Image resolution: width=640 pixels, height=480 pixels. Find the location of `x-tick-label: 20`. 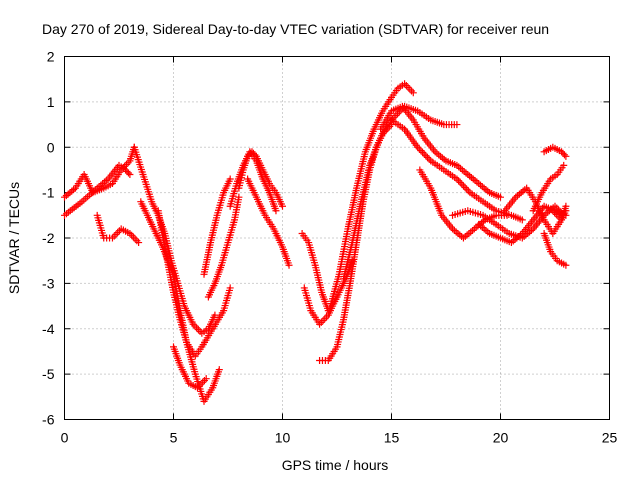

x-tick-label: 20 is located at coordinates (501, 438).